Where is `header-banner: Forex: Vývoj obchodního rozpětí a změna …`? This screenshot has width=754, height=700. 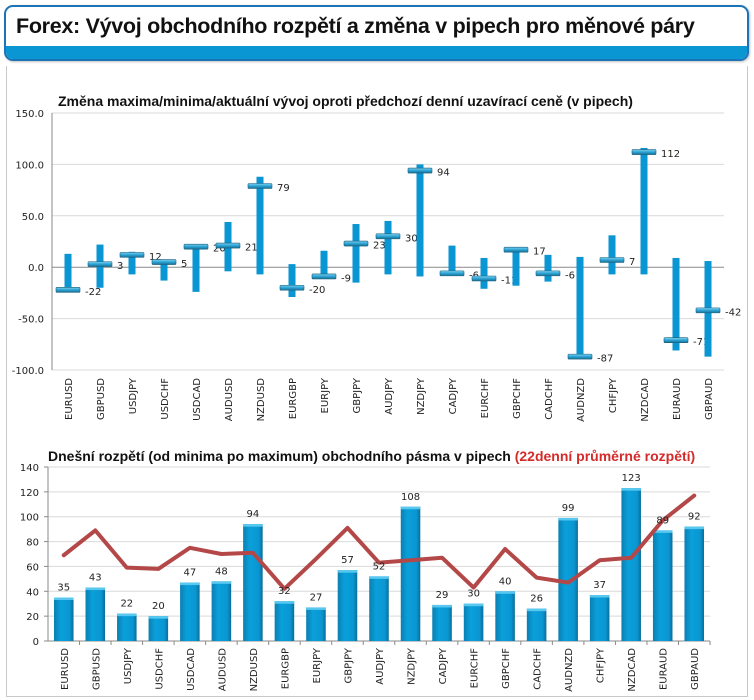
header-banner: Forex: Vývoj obchodního rozpětí a změna … is located at coordinates (376, 33).